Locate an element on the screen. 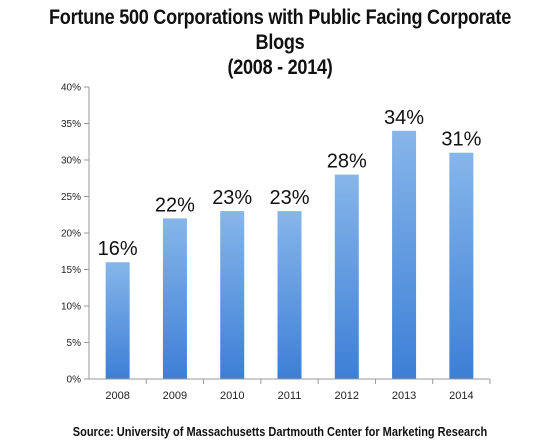 The width and height of the screenshot is (560, 447). y-tick-label: 10% is located at coordinates (71, 307).